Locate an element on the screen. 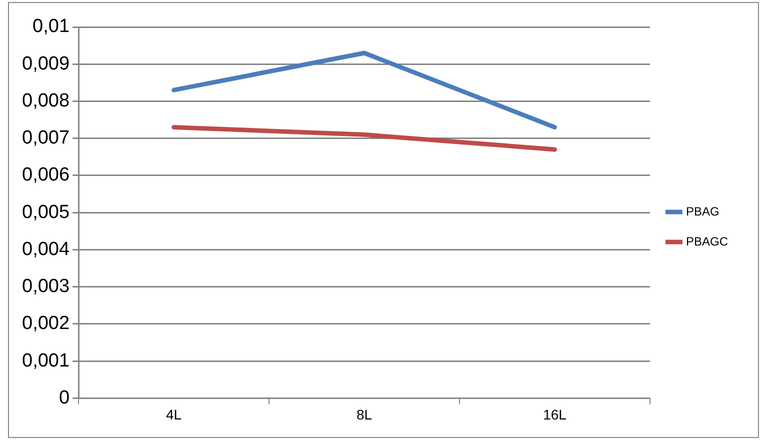  x-tick-label: 16L is located at coordinates (555, 414).